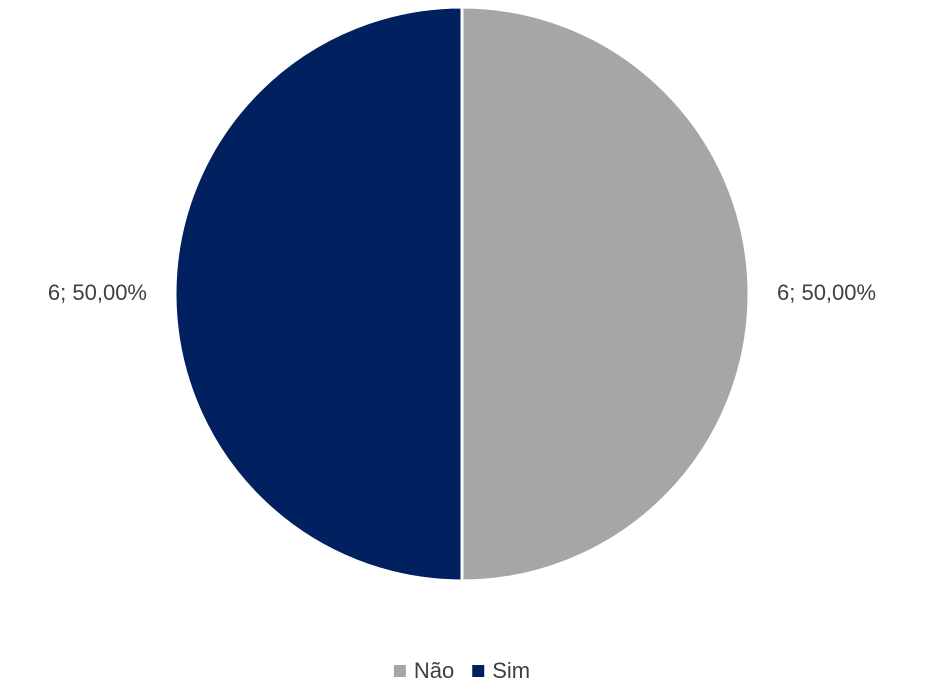 This screenshot has width=930, height=697. I want to click on legend: Não Sim, so click(461, 670).